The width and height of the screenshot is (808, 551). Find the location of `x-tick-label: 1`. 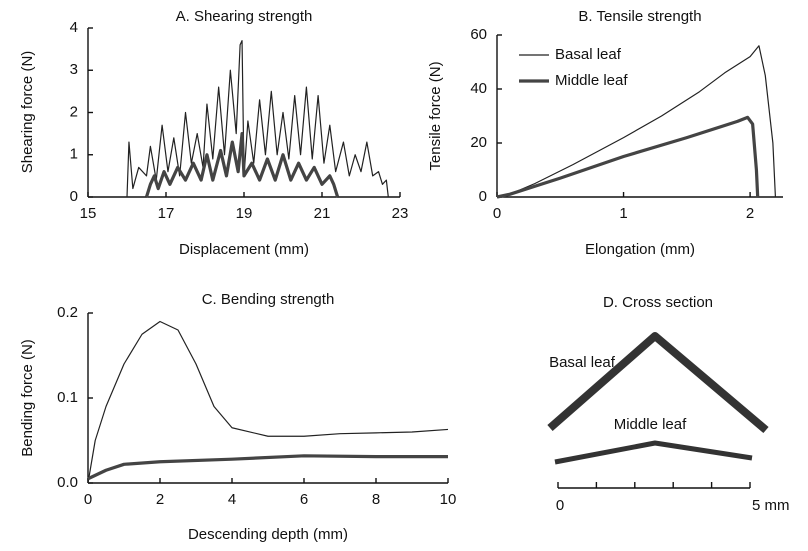

x-tick-label: 1 is located at coordinates (623, 213).